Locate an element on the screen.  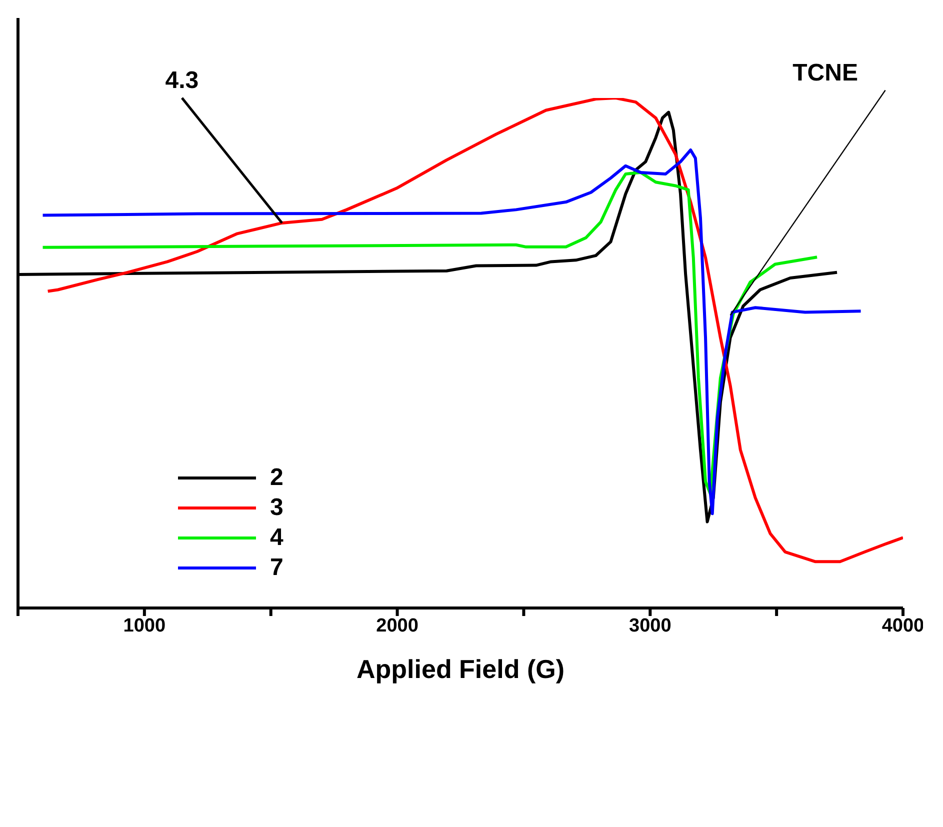
legend-label: 4 is located at coordinates (277, 538).